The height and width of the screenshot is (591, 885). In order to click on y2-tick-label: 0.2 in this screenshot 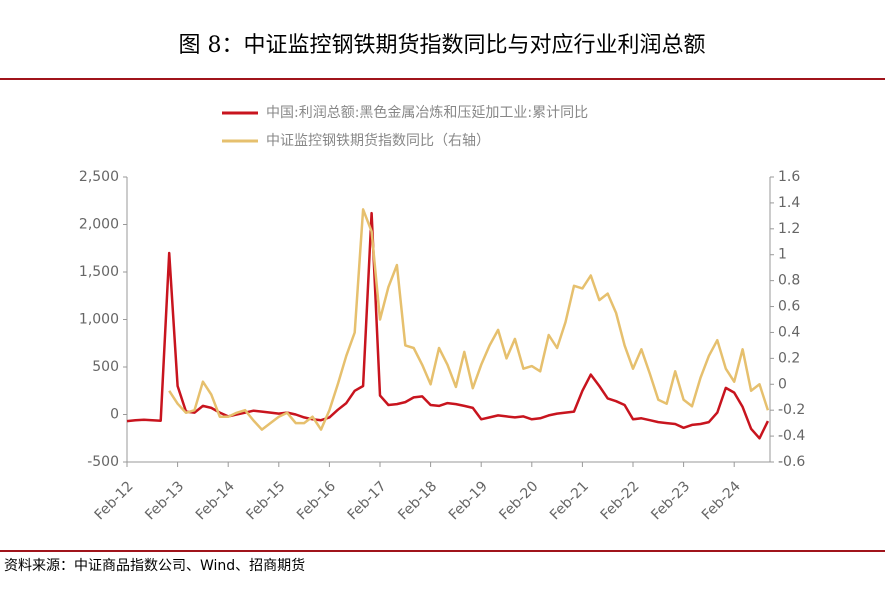, I will do `click(789, 358)`.